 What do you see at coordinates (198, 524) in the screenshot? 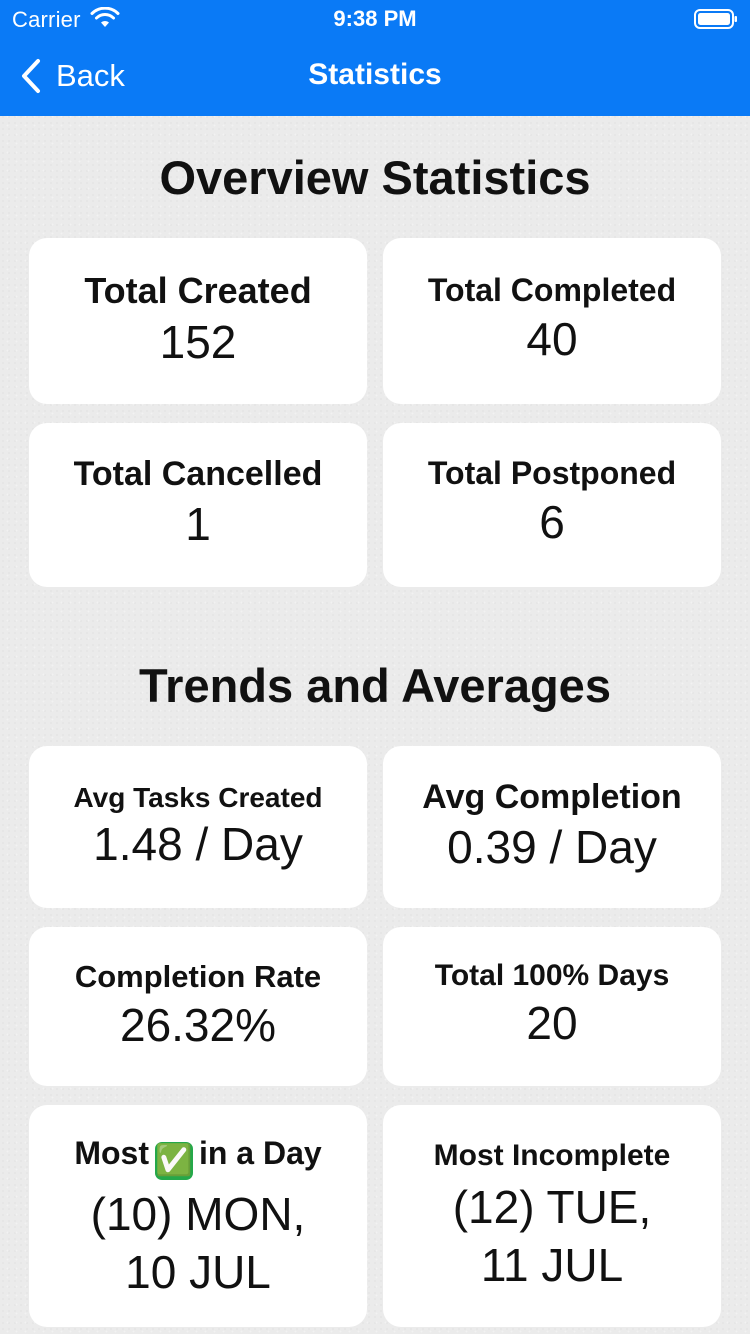
I see `stat-card-value: 1` at bounding box center [198, 524].